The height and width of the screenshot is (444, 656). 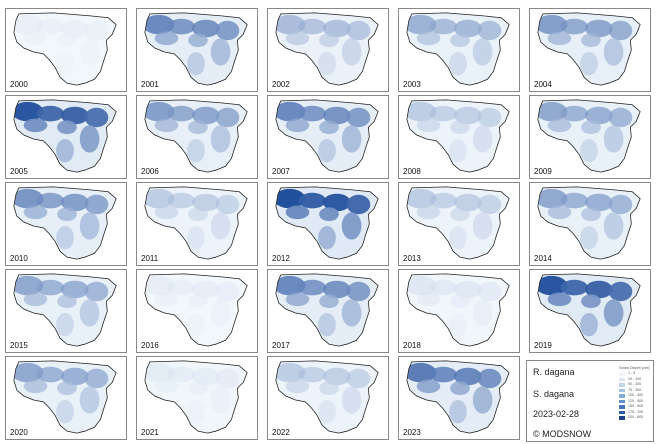 What do you see at coordinates (19, 345) in the screenshot?
I see `year-label: 2015` at bounding box center [19, 345].